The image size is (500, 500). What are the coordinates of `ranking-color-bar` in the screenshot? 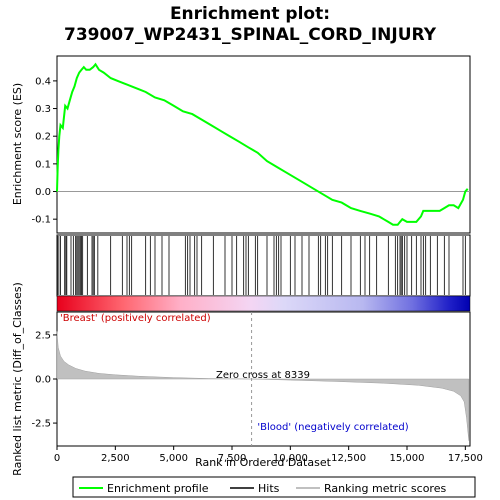 It's located at (263, 303).